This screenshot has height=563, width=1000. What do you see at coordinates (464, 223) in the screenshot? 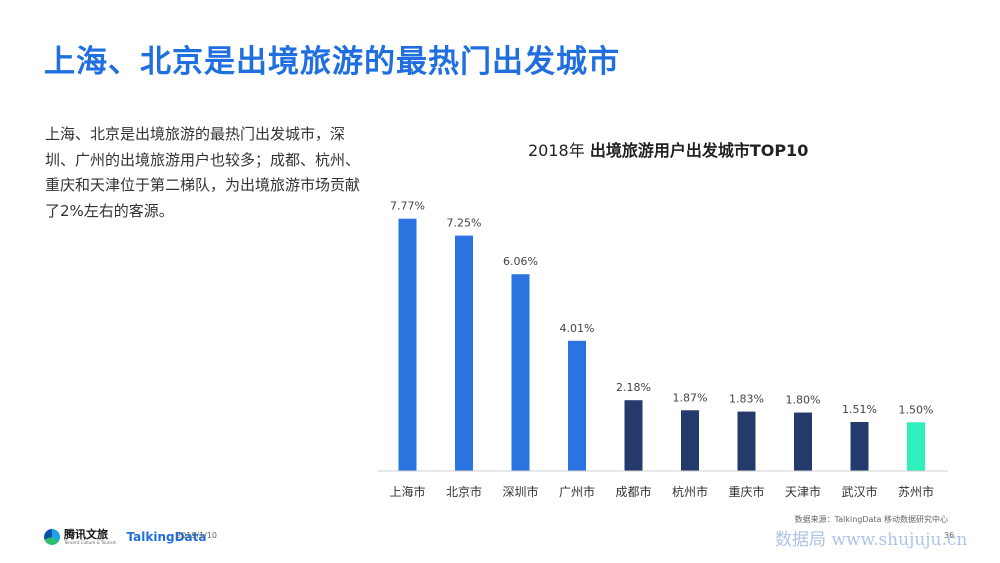
I see `data-label-2: 7.25%` at bounding box center [464, 223].